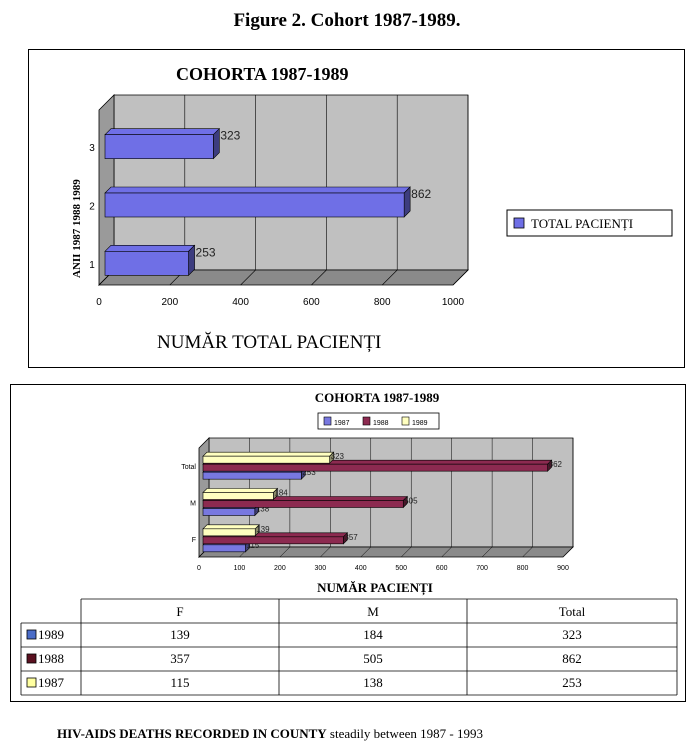 The height and width of the screenshot is (755, 694). I want to click on chart-1-data-label: 253, so click(206, 252).